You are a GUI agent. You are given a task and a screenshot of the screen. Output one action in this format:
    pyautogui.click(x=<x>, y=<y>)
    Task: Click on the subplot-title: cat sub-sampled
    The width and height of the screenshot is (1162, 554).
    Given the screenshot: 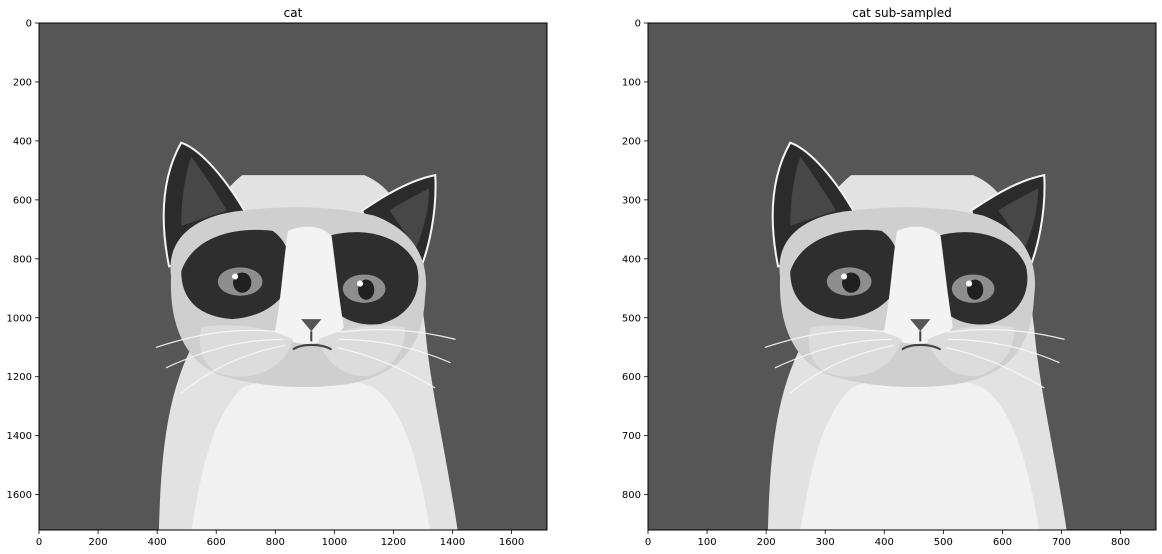 What is the action you would take?
    pyautogui.click(x=902, y=13)
    